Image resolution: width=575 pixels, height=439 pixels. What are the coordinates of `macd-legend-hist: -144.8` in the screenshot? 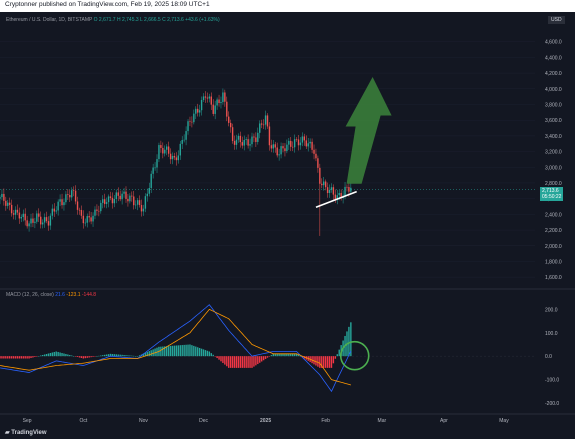 It's located at (89, 295).